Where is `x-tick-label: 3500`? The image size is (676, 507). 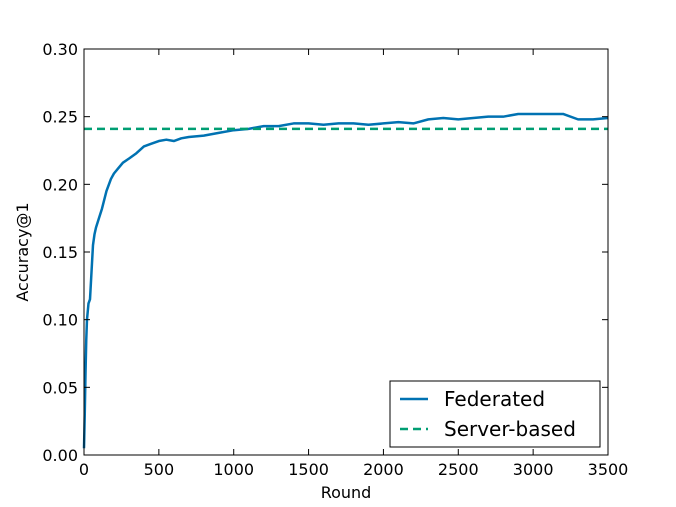 x-tick-label: 3500 is located at coordinates (608, 469).